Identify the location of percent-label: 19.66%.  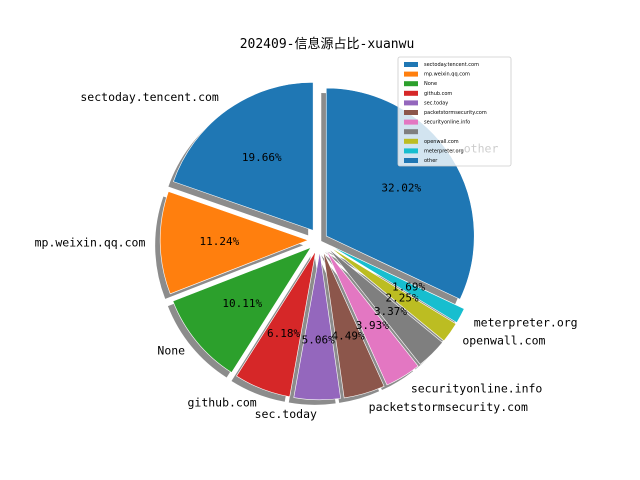
(262, 157).